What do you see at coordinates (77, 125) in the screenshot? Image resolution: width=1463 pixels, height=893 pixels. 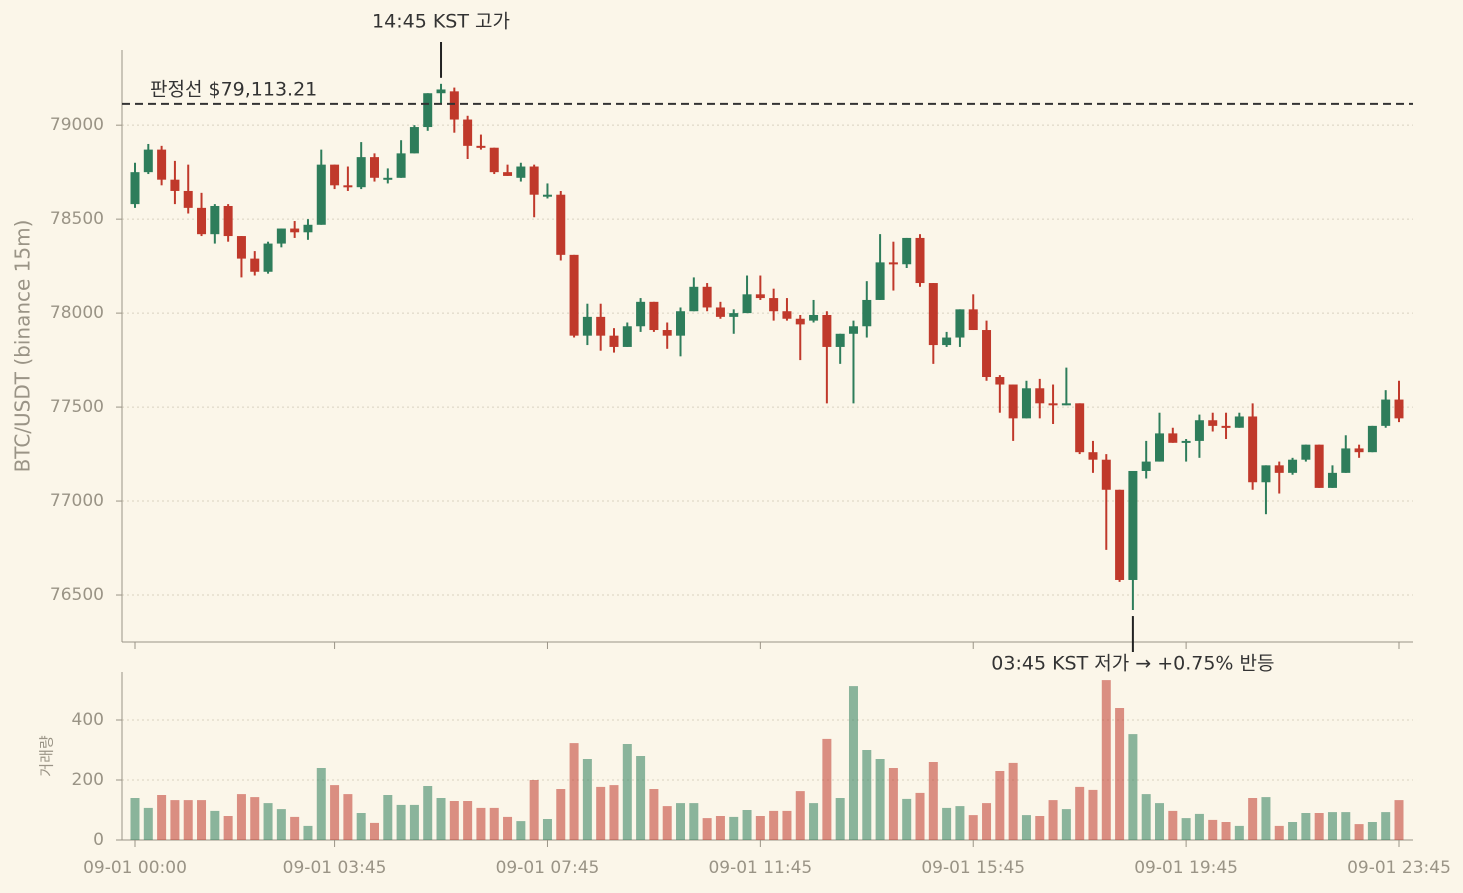 I see `y-tick-label: 79000` at bounding box center [77, 125].